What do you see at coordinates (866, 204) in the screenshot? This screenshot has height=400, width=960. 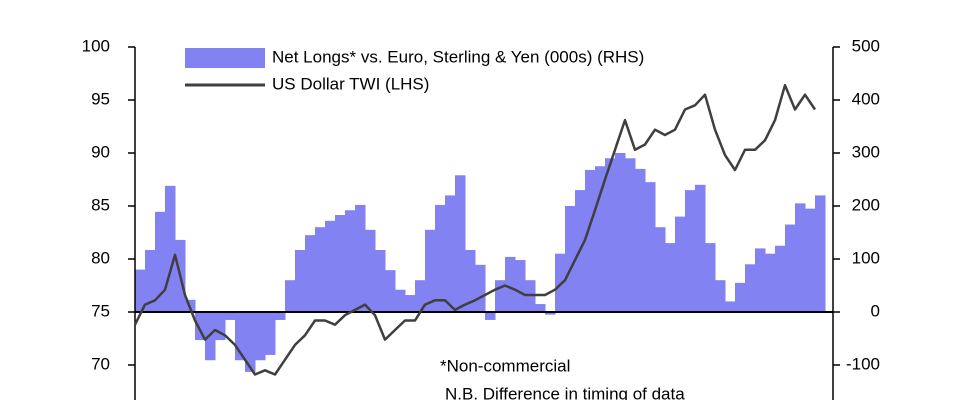 I see `y2-tick-label: 200` at bounding box center [866, 204].